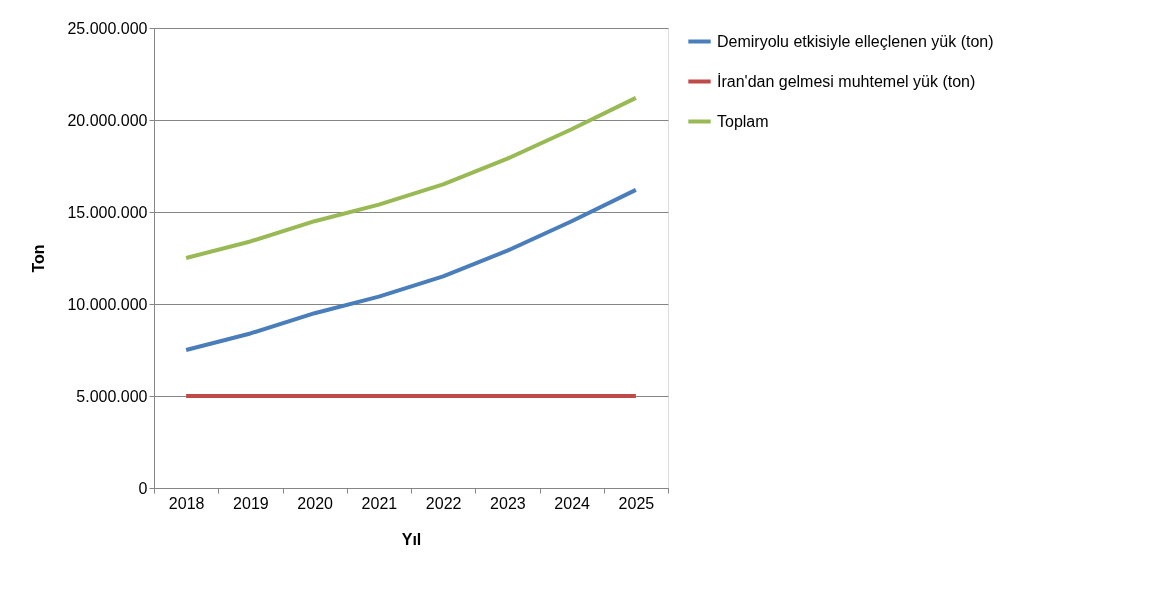  What do you see at coordinates (186, 503) in the screenshot?
I see `x-tick-label: 2018` at bounding box center [186, 503].